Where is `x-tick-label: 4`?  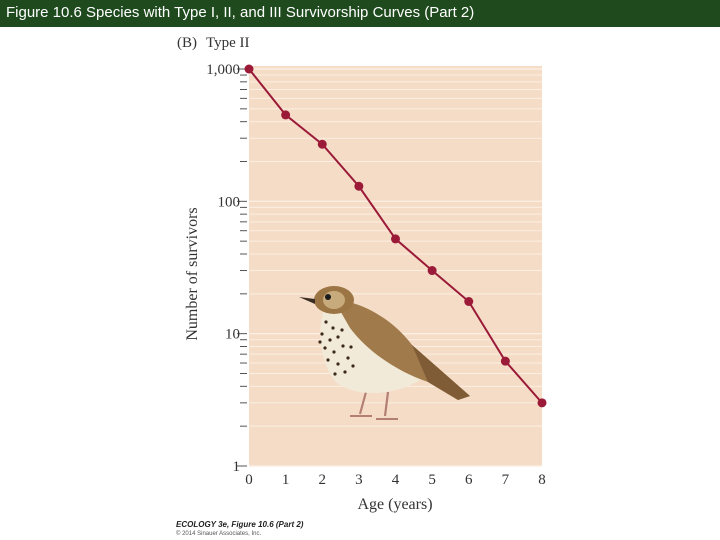
x-tick-label: 4 is located at coordinates (396, 480).